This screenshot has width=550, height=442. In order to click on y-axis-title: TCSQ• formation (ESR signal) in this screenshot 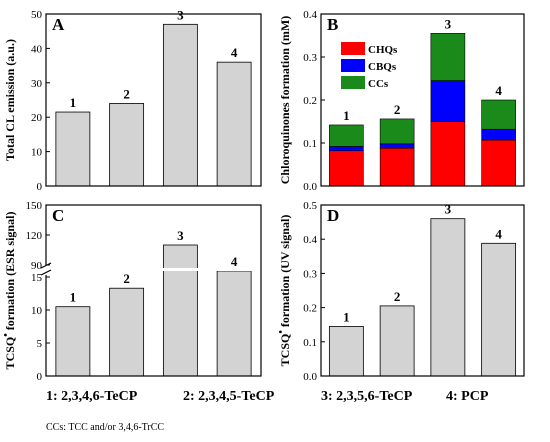, I will do `click(9, 291)`.